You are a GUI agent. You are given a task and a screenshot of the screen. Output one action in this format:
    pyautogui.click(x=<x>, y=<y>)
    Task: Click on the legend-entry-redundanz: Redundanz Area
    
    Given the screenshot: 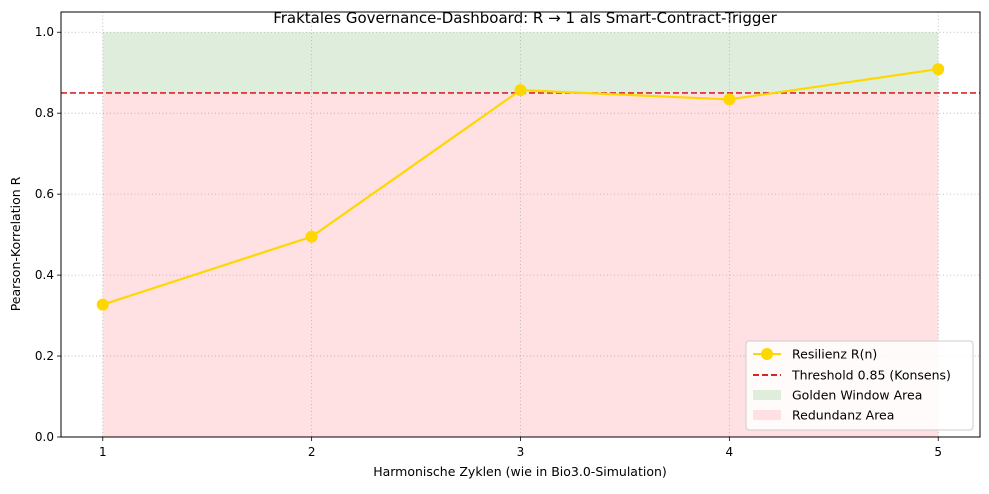 What is the action you would take?
    pyautogui.click(x=823, y=415)
    